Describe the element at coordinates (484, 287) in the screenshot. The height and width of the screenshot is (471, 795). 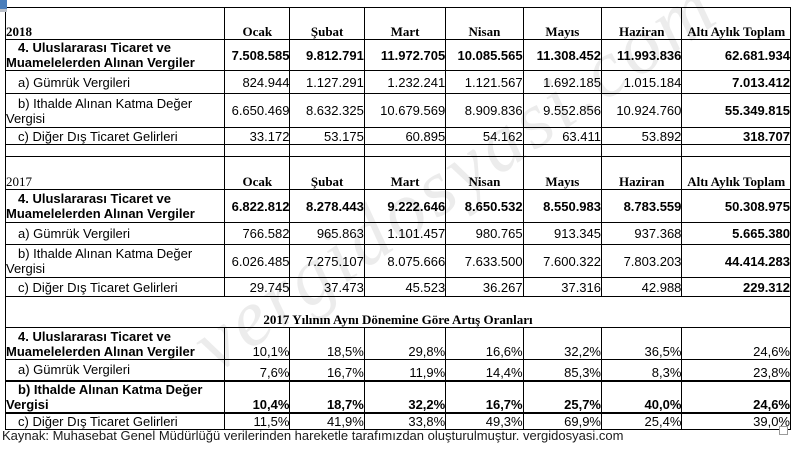
I see `value-cell: 36.267` at that location.